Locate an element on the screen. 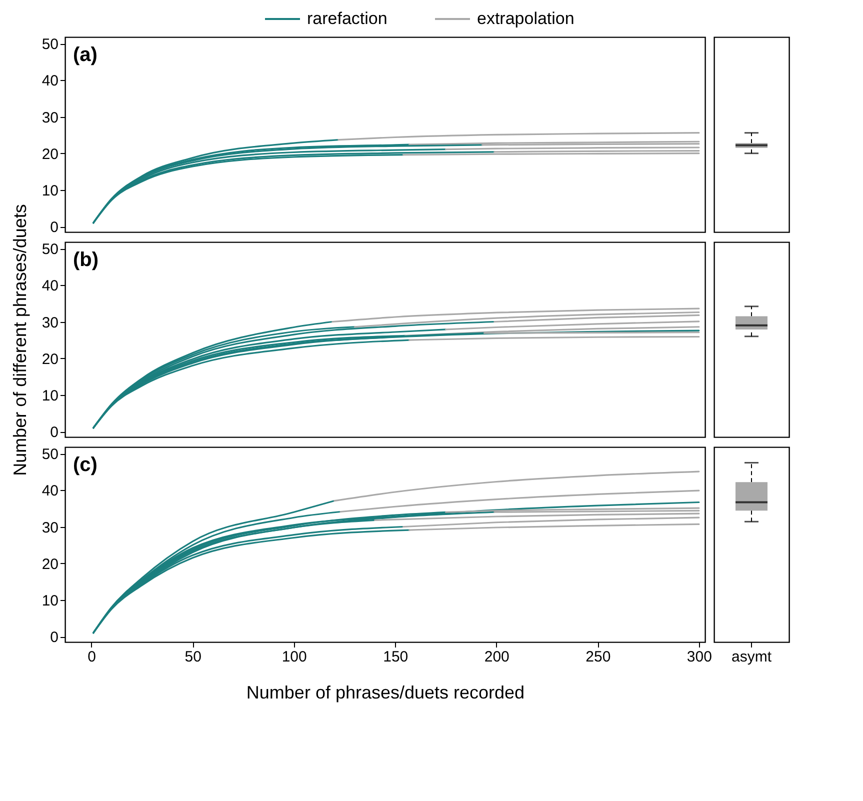 The height and width of the screenshot is (801, 863). annotation: (b) is located at coordinates (86, 260).